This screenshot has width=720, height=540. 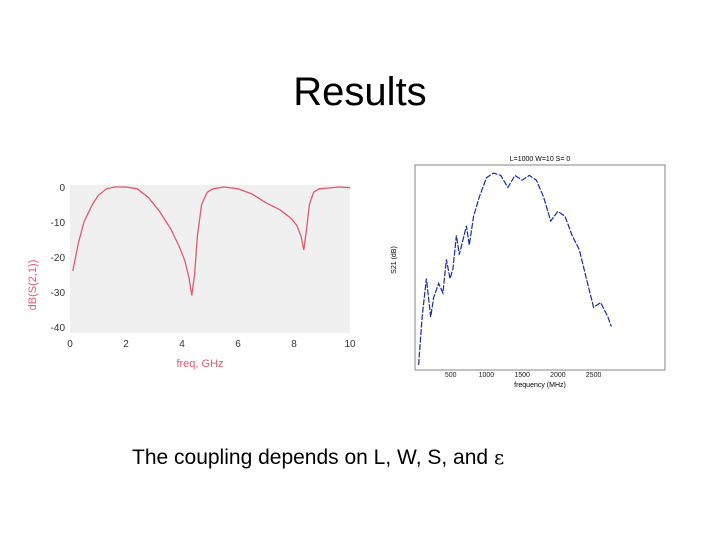 What do you see at coordinates (499, 457) in the screenshot?
I see `epsilon-symbol: ε` at bounding box center [499, 457].